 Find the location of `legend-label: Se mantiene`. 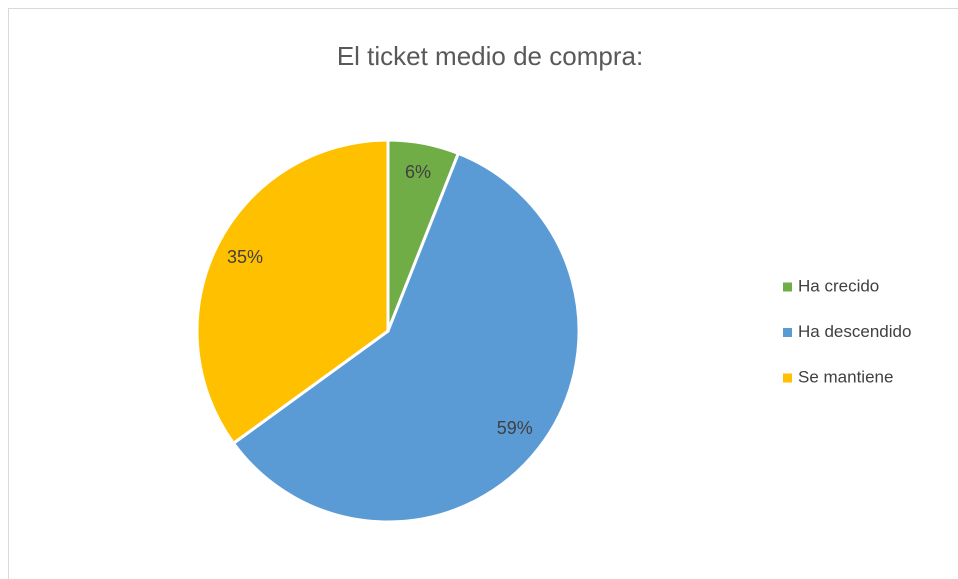

legend-label: Se mantiene is located at coordinates (845, 376).